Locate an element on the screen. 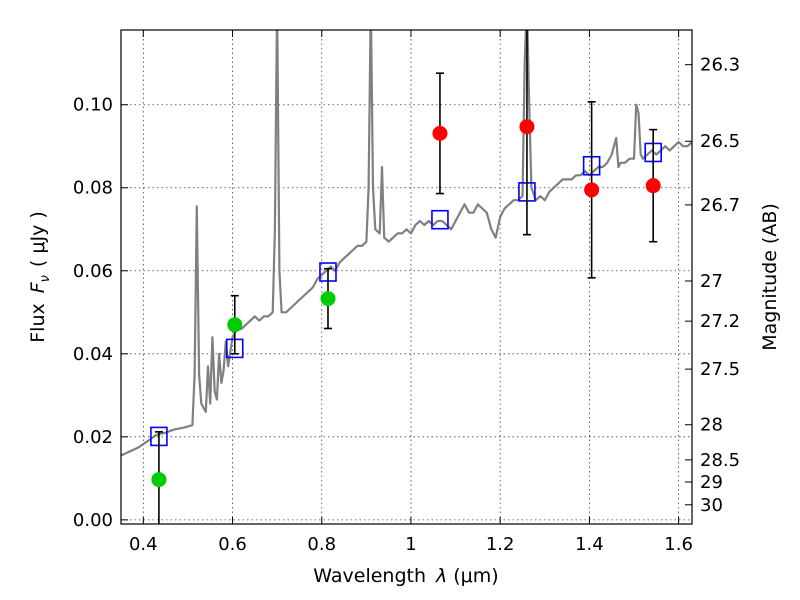 The width and height of the screenshot is (800, 600). secondary-y-axis-title: Magnitude (AB) is located at coordinates (770, 277).